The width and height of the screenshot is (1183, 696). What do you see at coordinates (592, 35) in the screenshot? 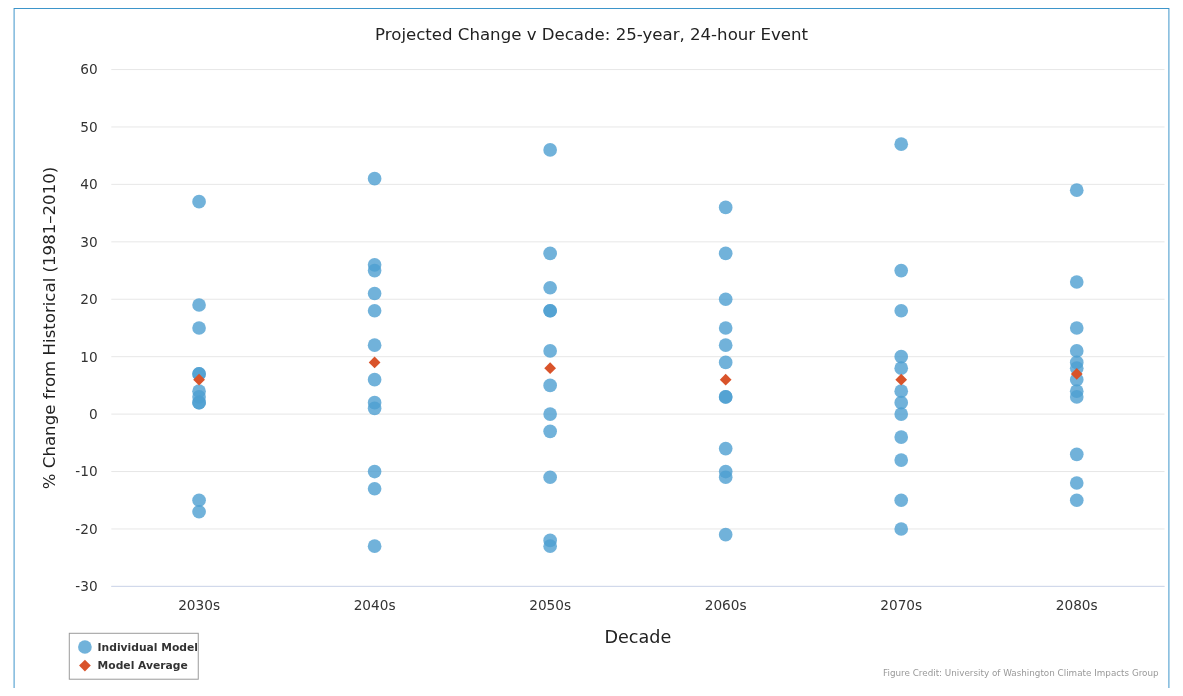
I see `chart-title: Projected Change v Decade: 25-year, 24-hour Event` at bounding box center [592, 35].